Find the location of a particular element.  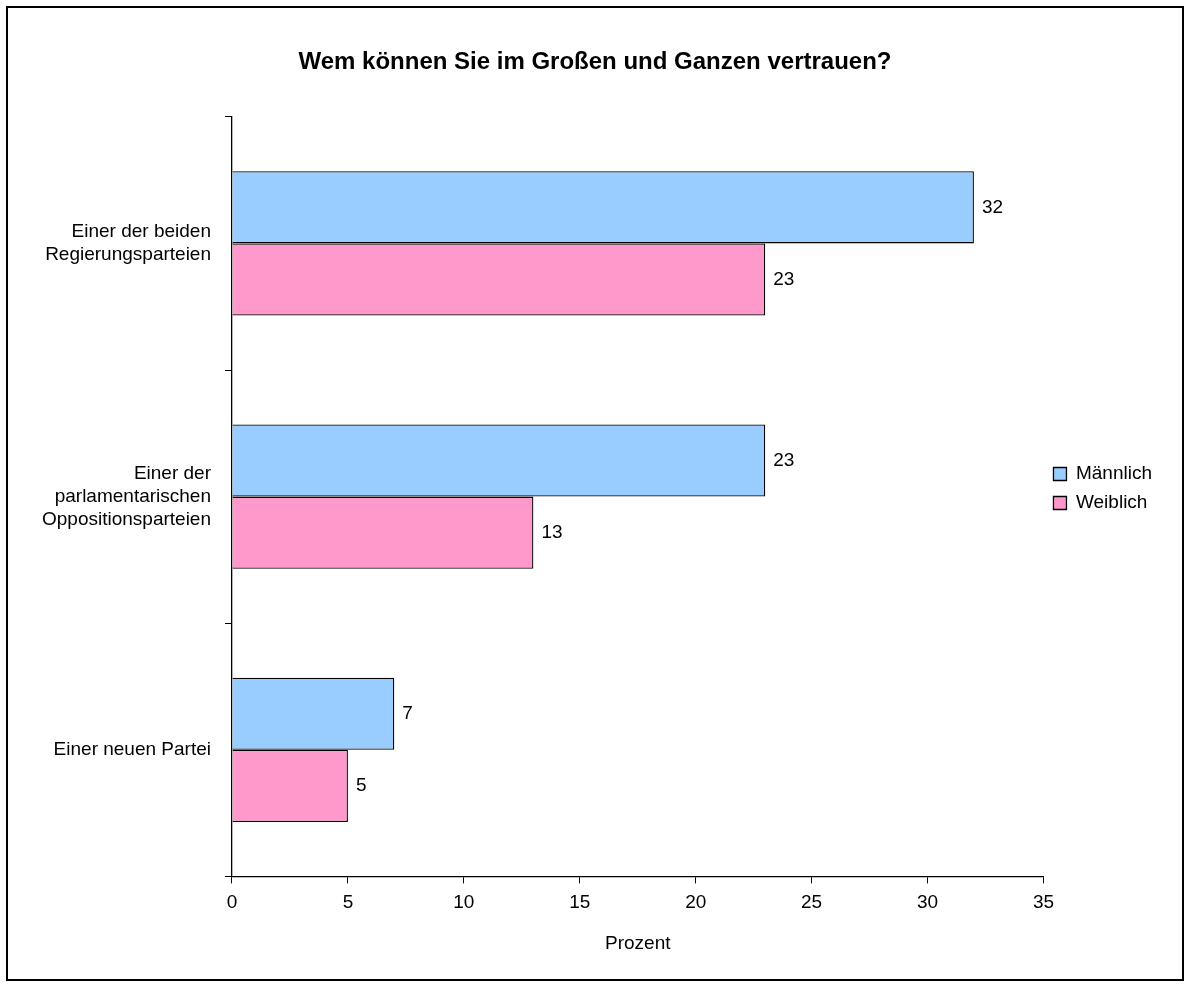

data-label: 32 is located at coordinates (992, 206).